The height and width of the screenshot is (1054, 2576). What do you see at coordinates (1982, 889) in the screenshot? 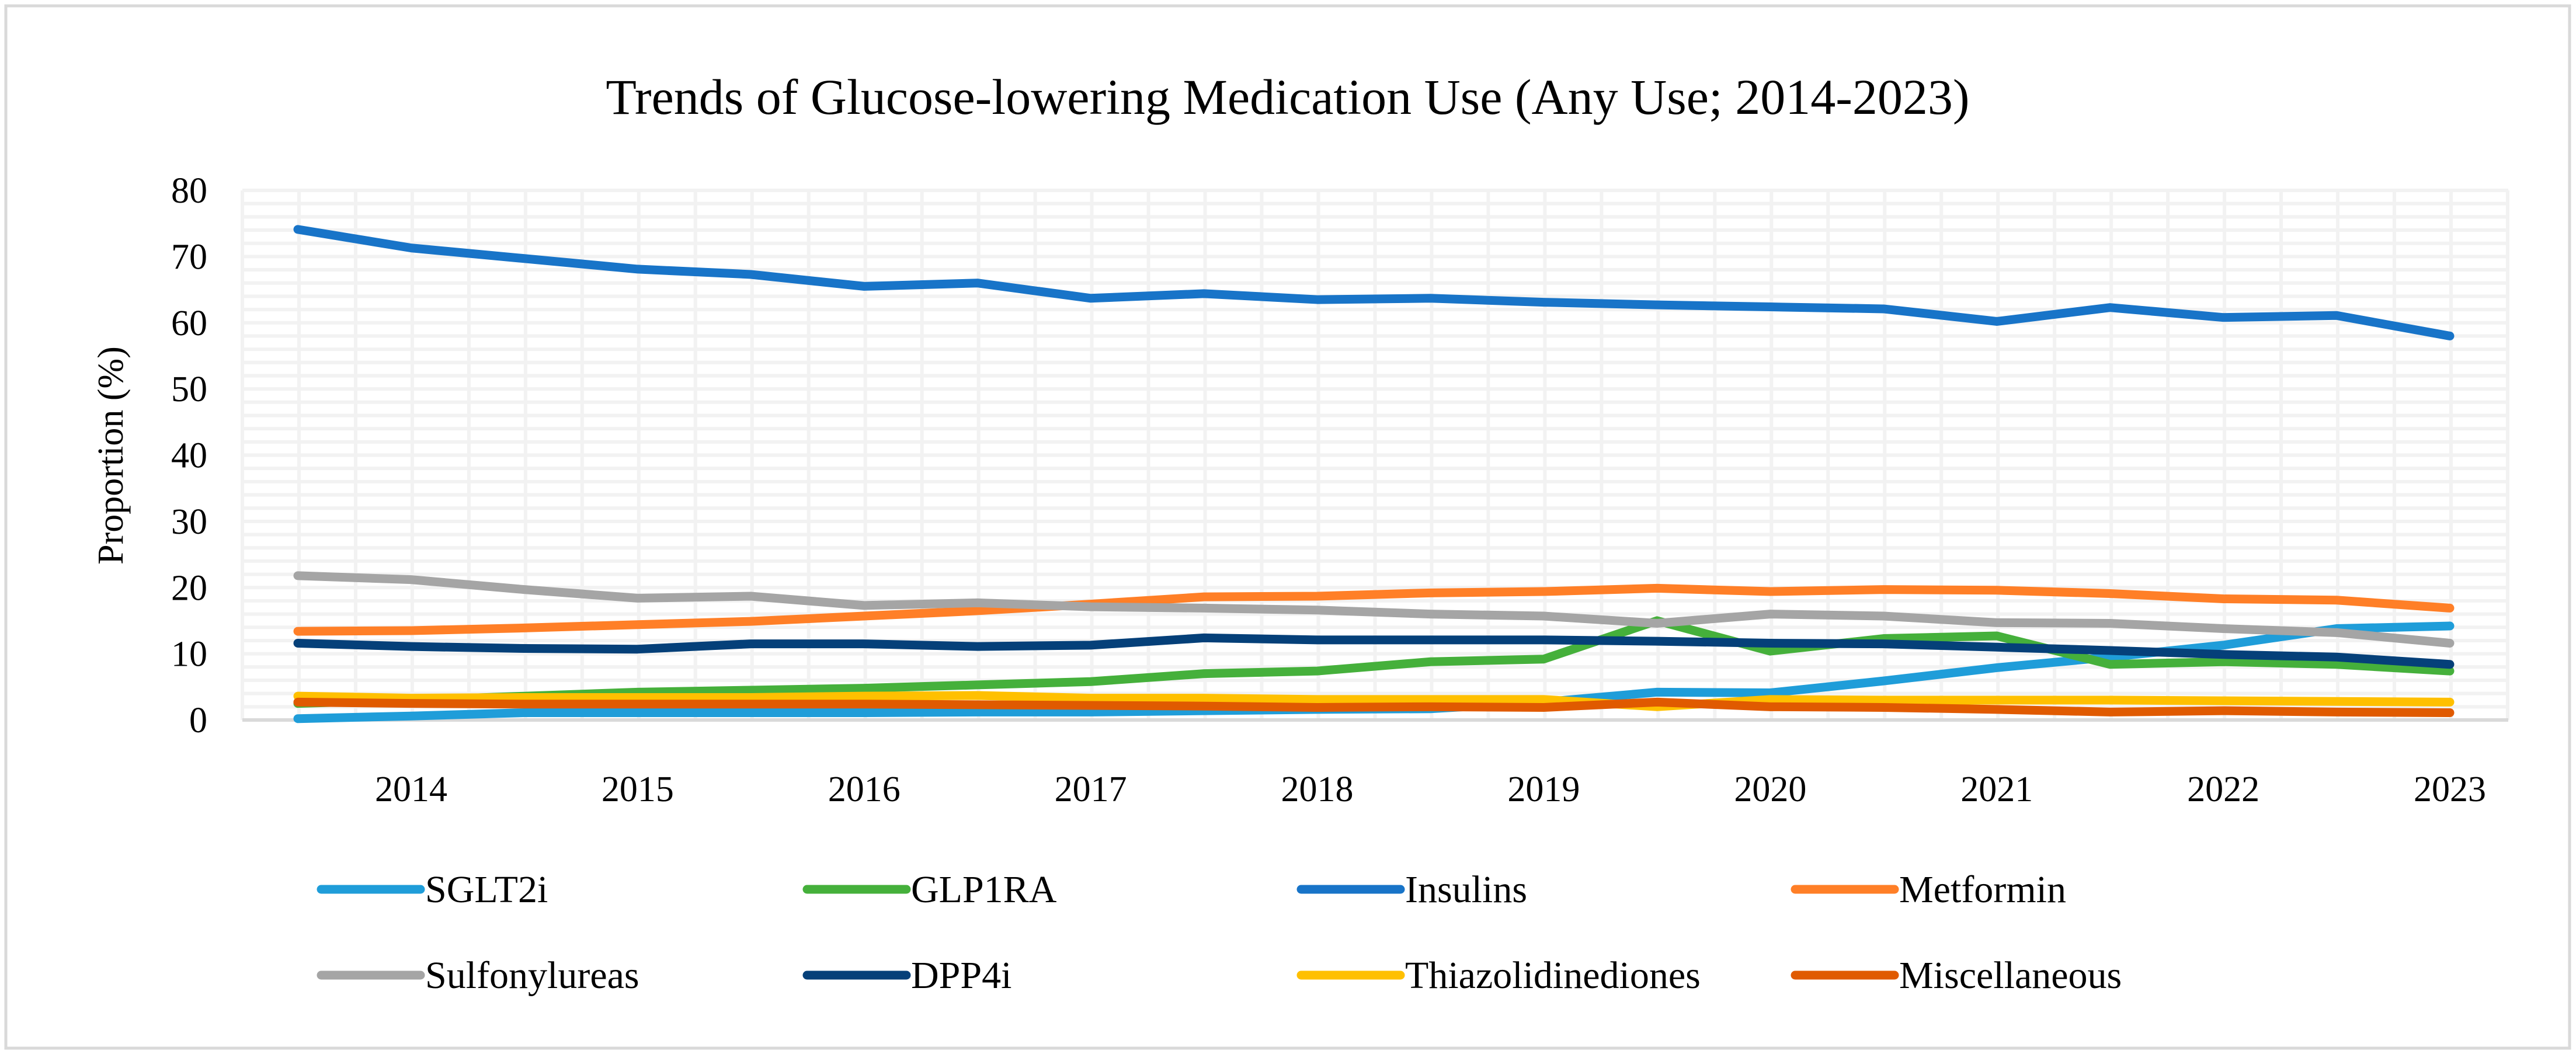
I see `legend-label: Metformin` at bounding box center [1982, 889].